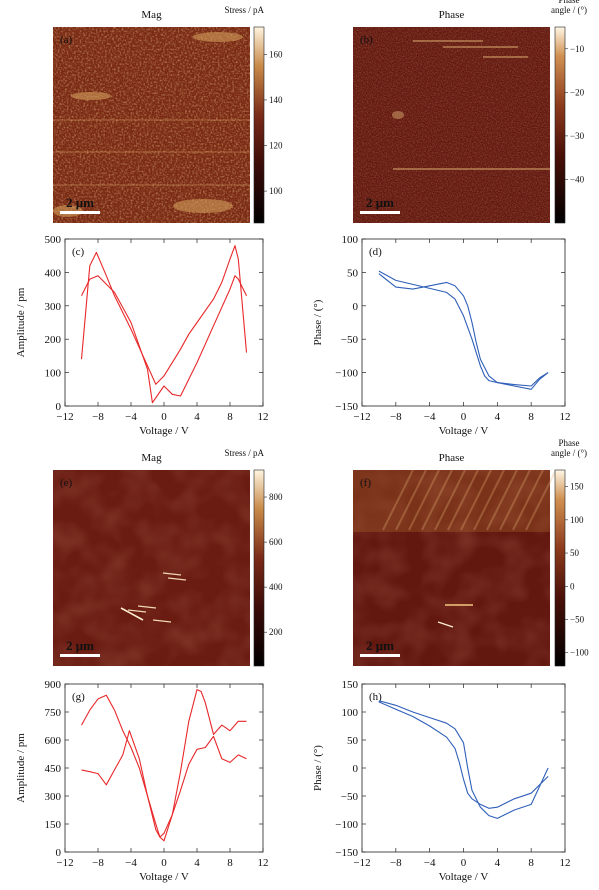  I want to click on panel-label: (h), so click(375, 697).